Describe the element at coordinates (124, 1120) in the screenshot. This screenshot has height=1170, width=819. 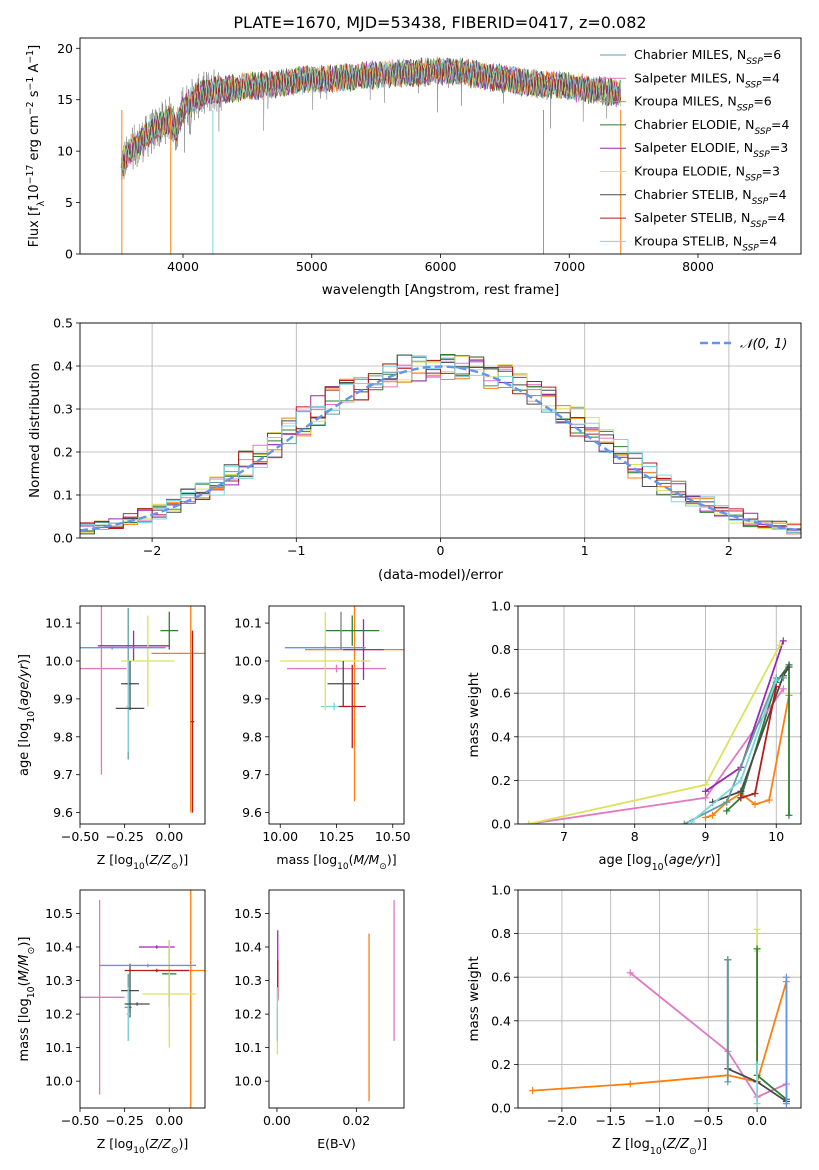
I see `x-tick-label: −0.25` at that location.